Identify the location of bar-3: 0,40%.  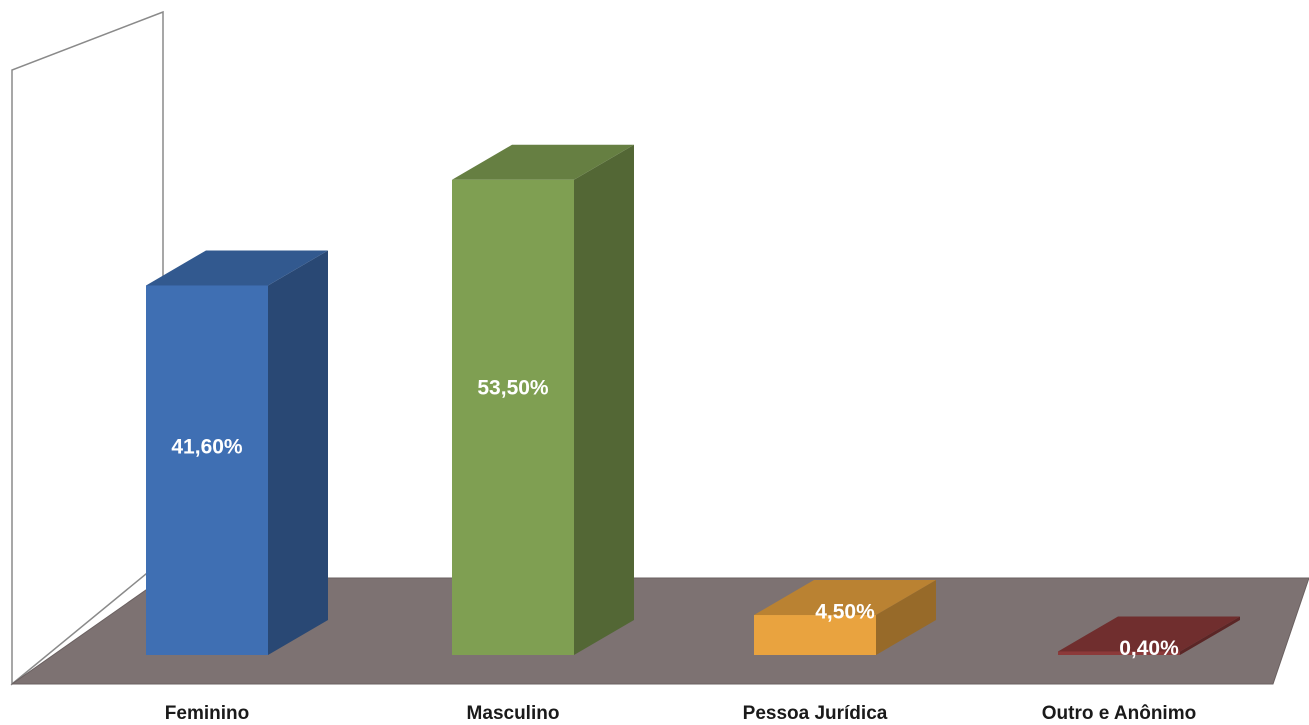
(1149, 638).